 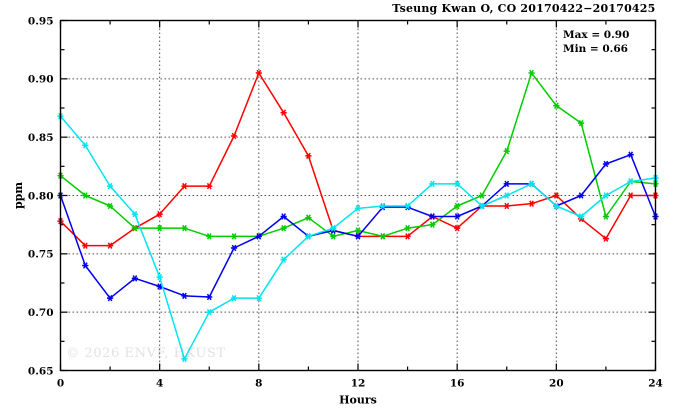 I want to click on y-tick-label: 0.75, so click(x=41, y=255).